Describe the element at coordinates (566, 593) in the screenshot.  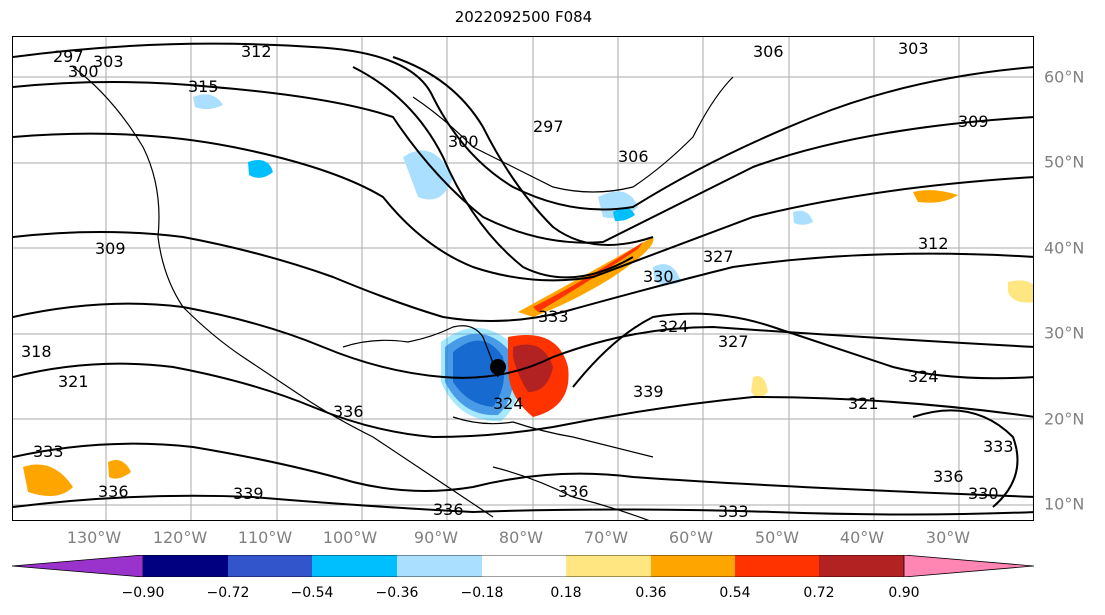
I see `colorbar-tick: 0.18` at that location.